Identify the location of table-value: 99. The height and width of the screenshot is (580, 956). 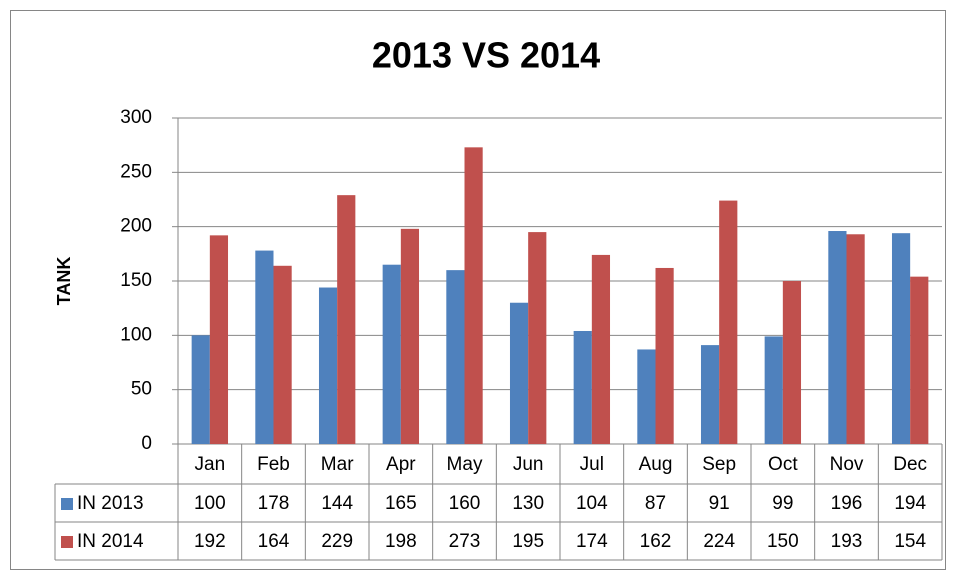
(782, 503).